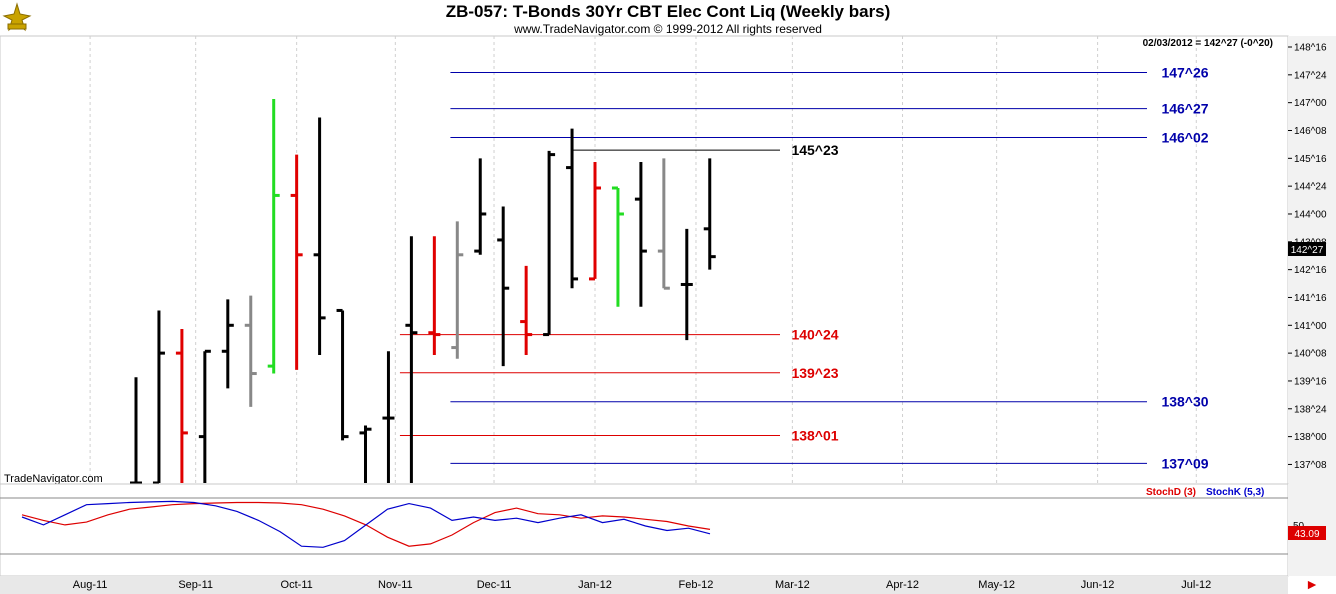 The width and height of the screenshot is (1336, 594). Describe the element at coordinates (1310, 437) in the screenshot. I see `y-tick-label: 138^00` at that location.